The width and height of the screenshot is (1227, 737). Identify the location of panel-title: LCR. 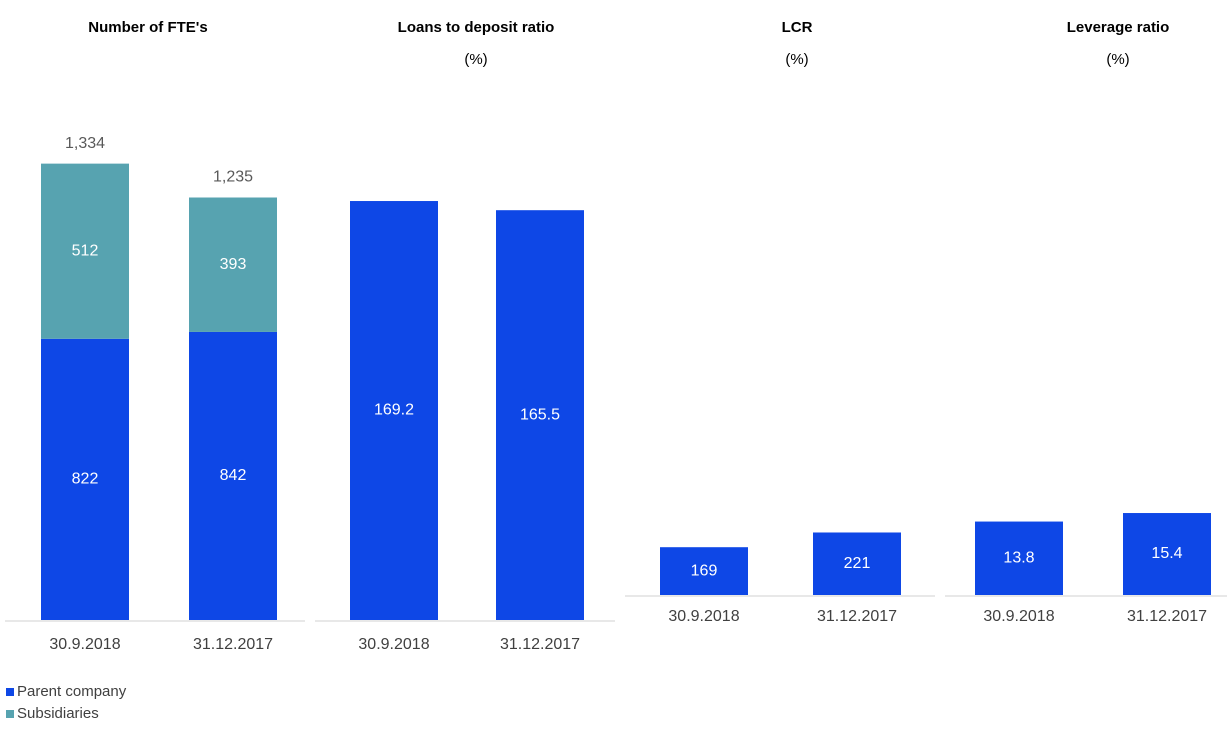
(797, 27).